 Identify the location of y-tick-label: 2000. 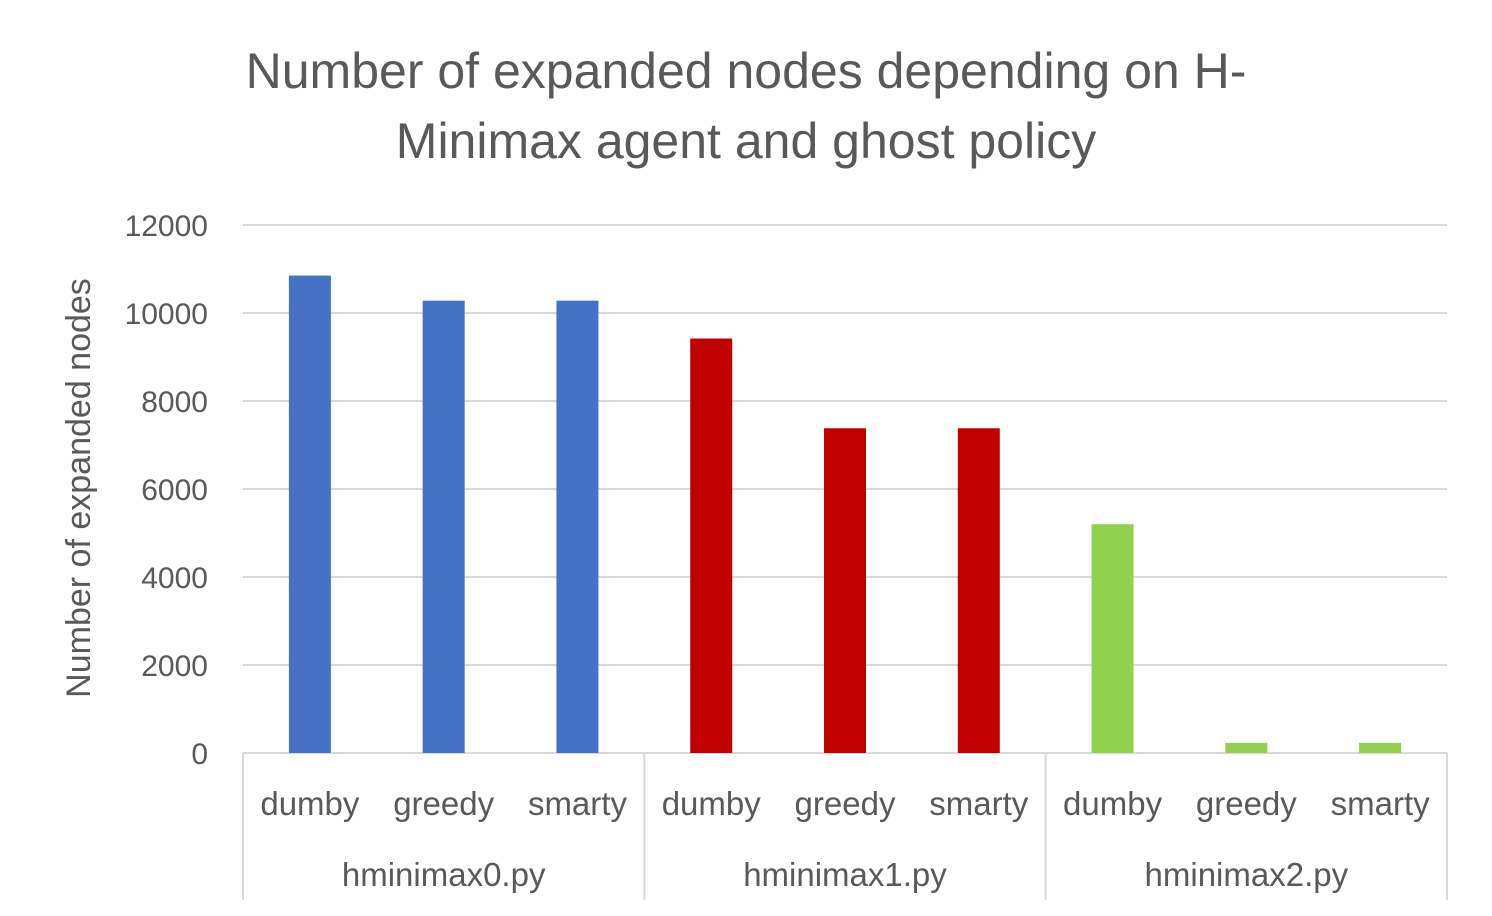
(174, 666).